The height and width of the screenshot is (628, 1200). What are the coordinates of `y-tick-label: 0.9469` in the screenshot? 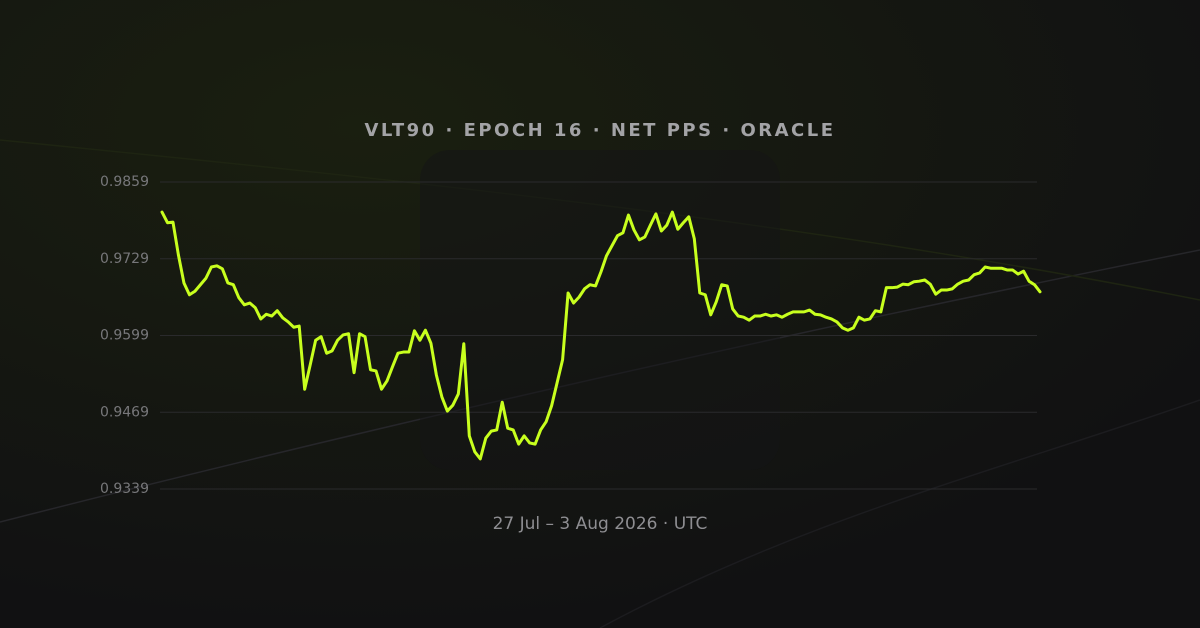 It's located at (124, 412).